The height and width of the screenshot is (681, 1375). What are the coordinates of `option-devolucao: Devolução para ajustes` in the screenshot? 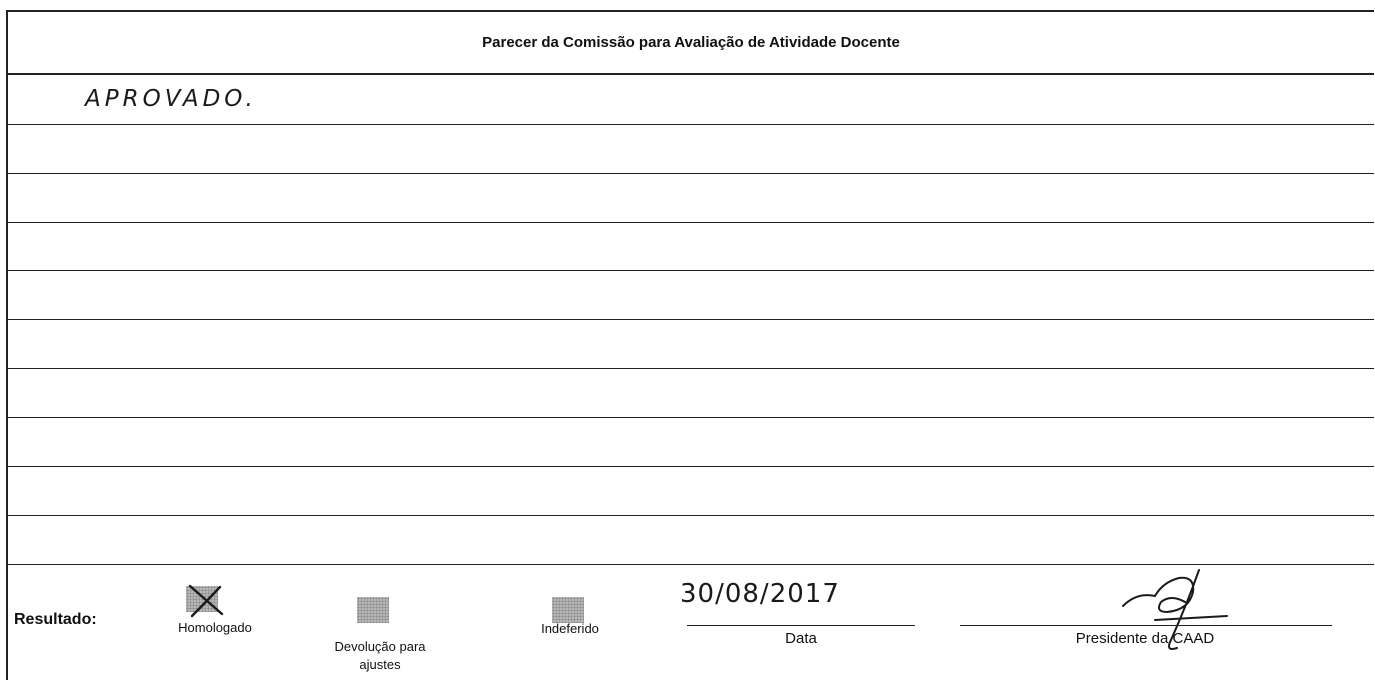 It's located at (380, 655).